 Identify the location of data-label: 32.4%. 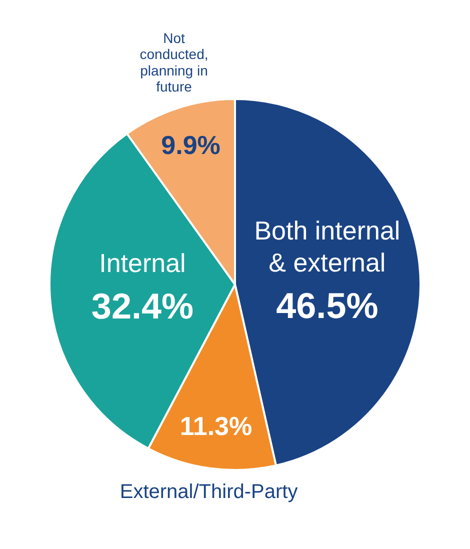
(142, 306).